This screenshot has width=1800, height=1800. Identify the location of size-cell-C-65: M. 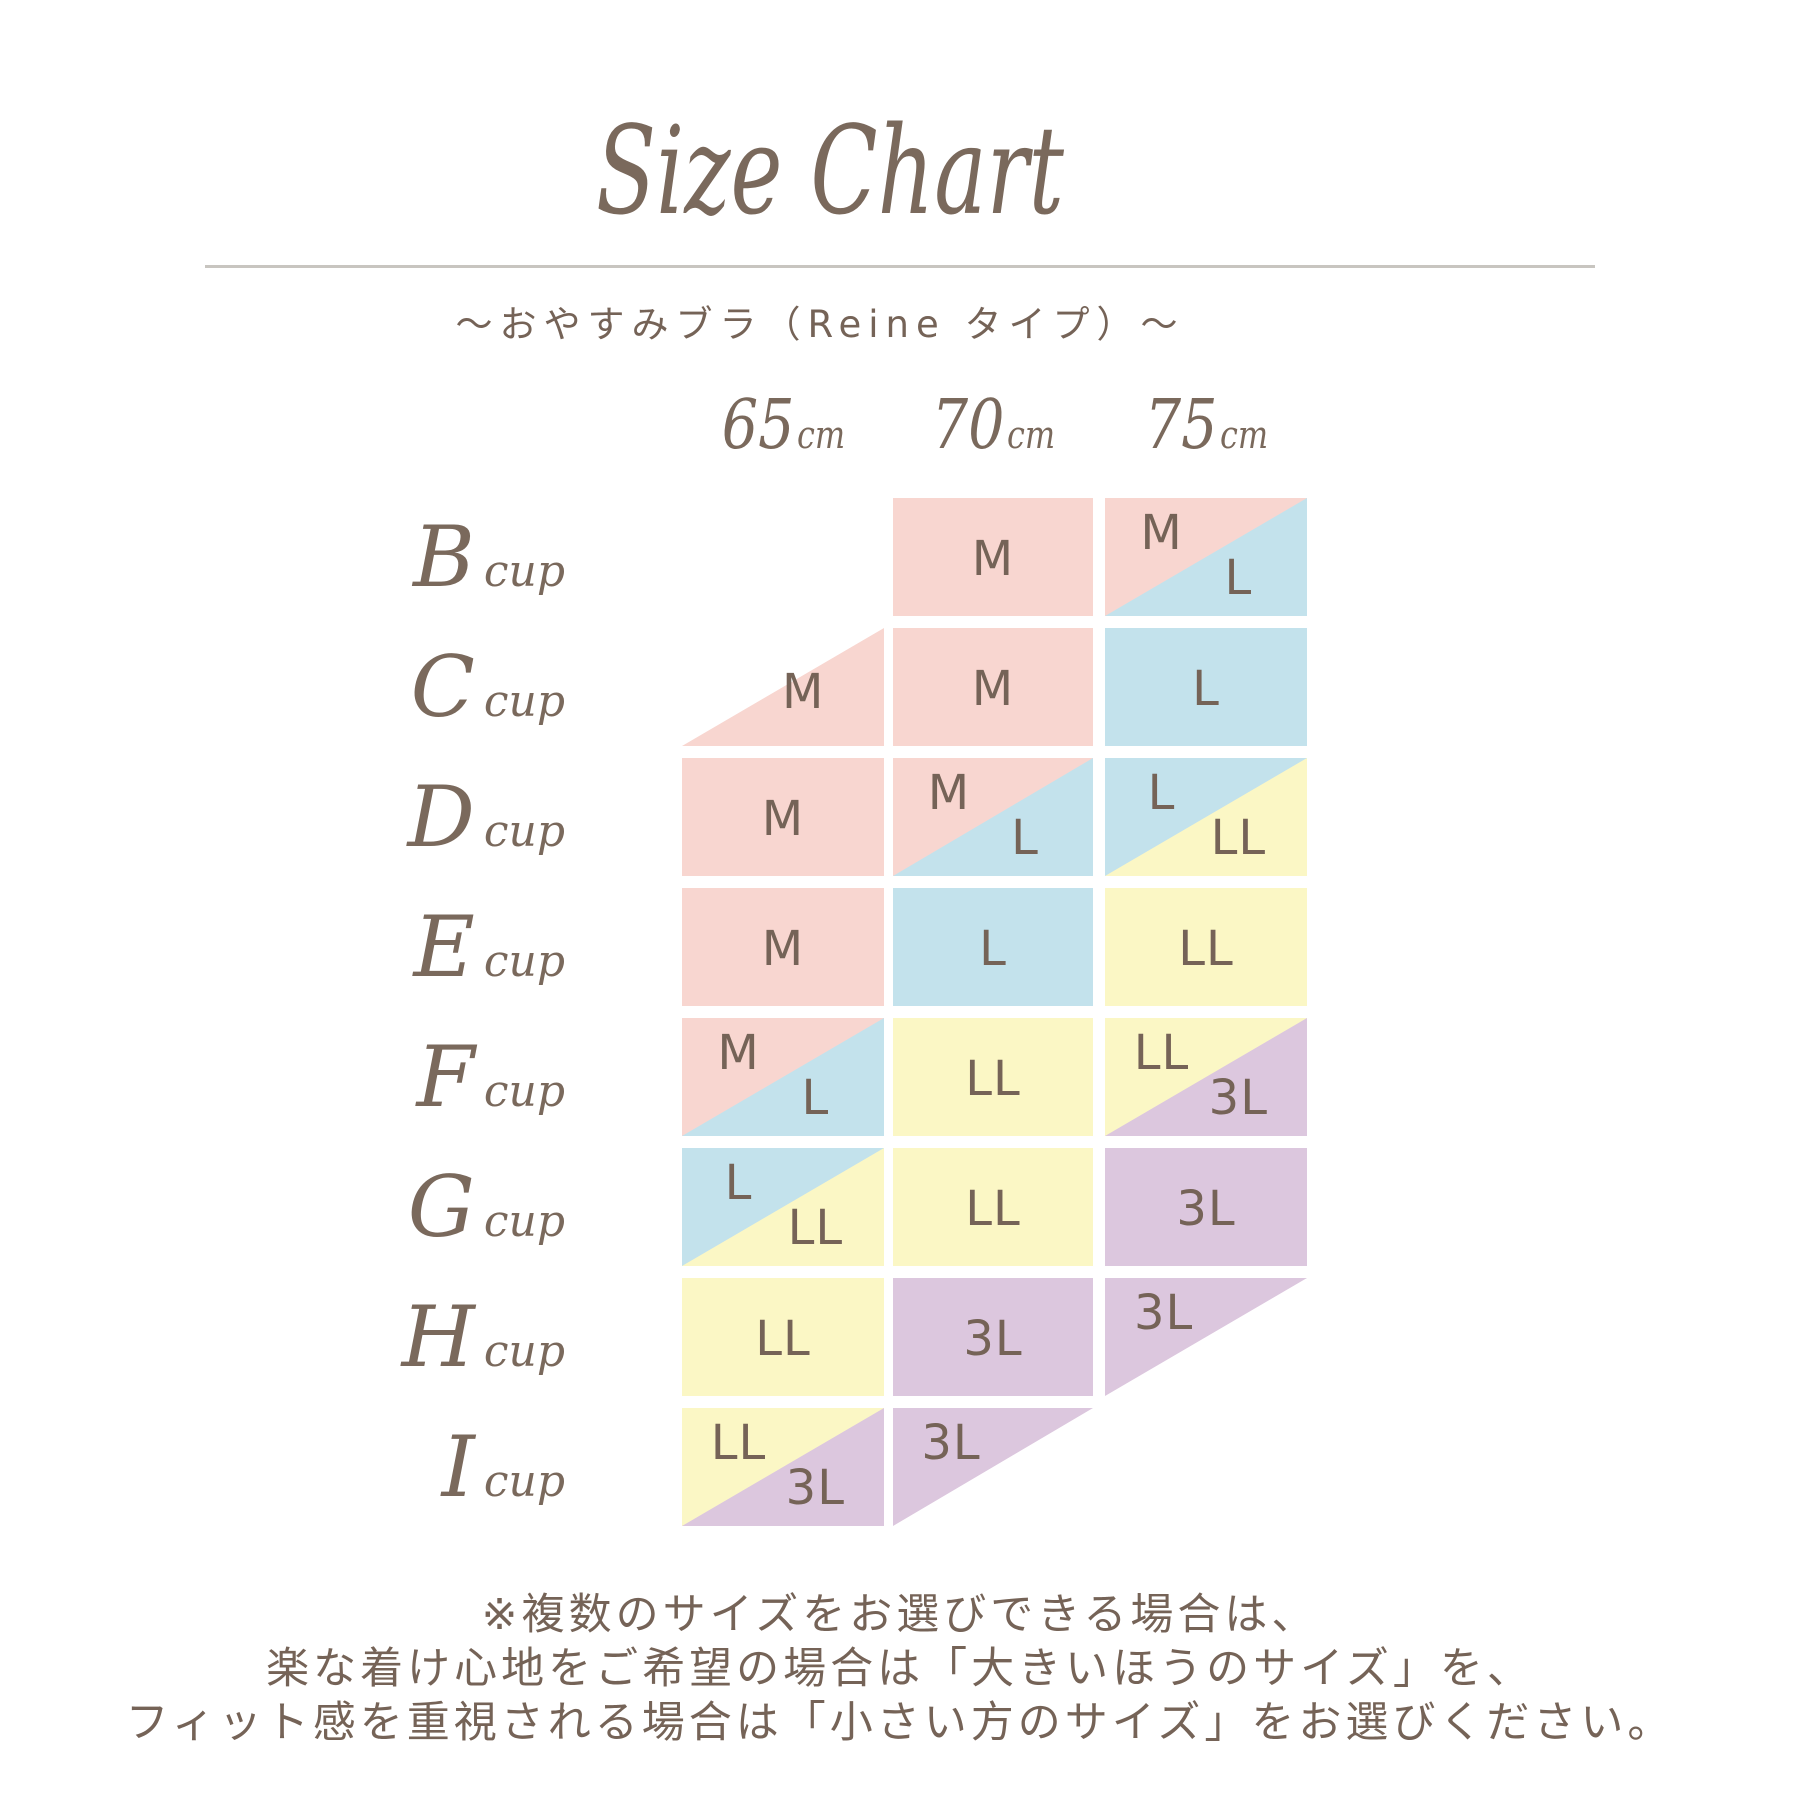
(783, 687).